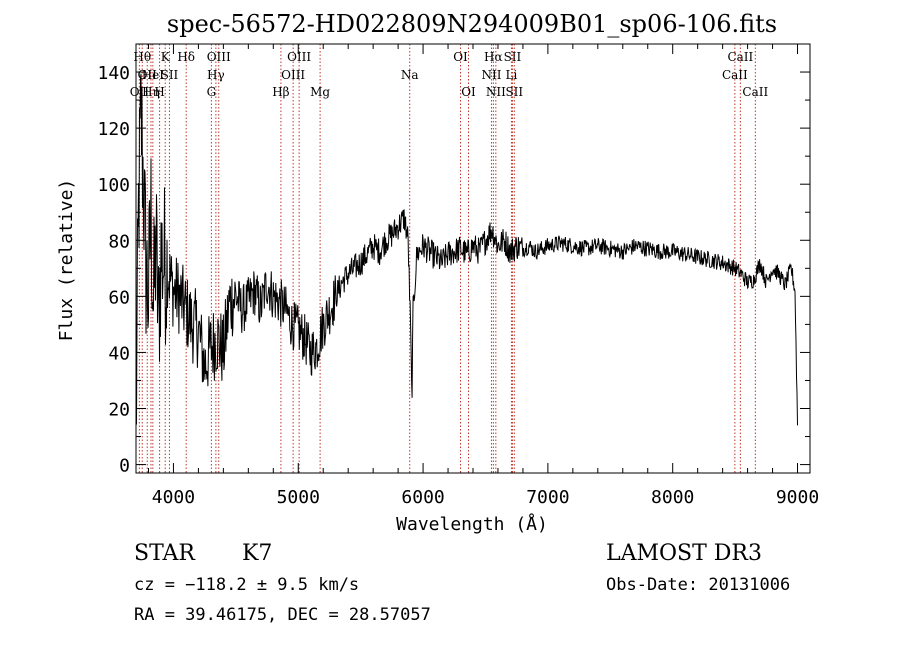 This screenshot has width=900, height=649. Describe the element at coordinates (166, 57) in the screenshot. I see `spectral-line-label: K` at that location.